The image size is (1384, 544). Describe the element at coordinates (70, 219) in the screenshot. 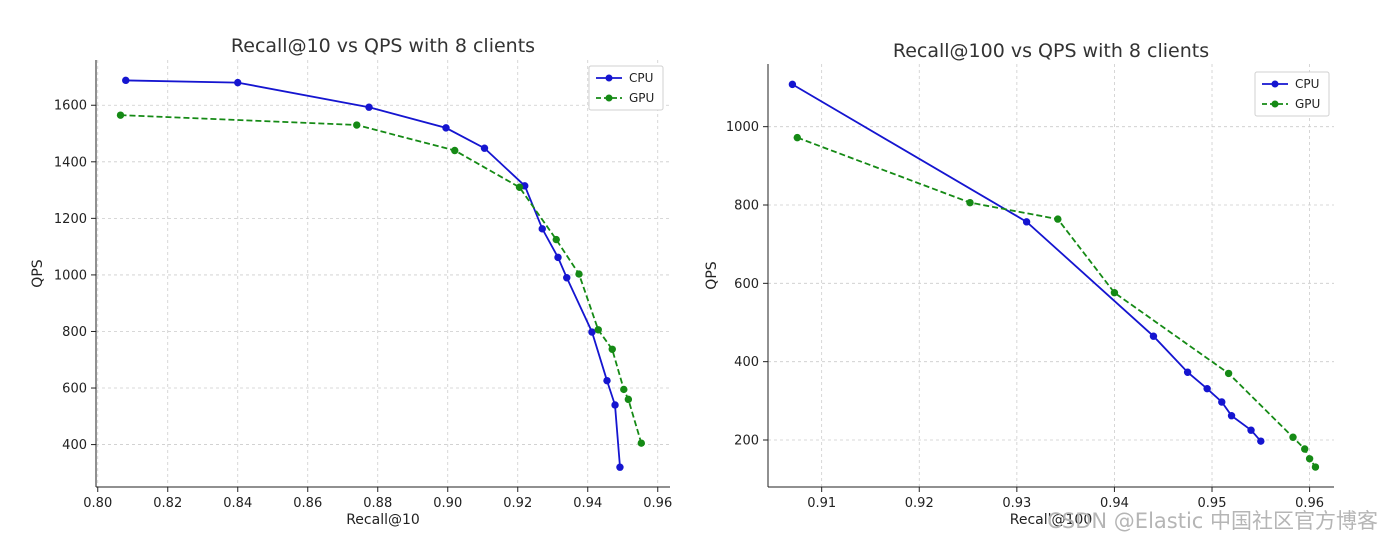

I see `y-tick-label: 1200` at that location.